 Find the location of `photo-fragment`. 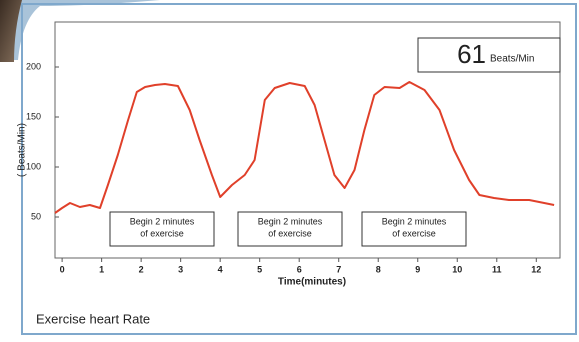

photo-fragment is located at coordinates (11, 31).